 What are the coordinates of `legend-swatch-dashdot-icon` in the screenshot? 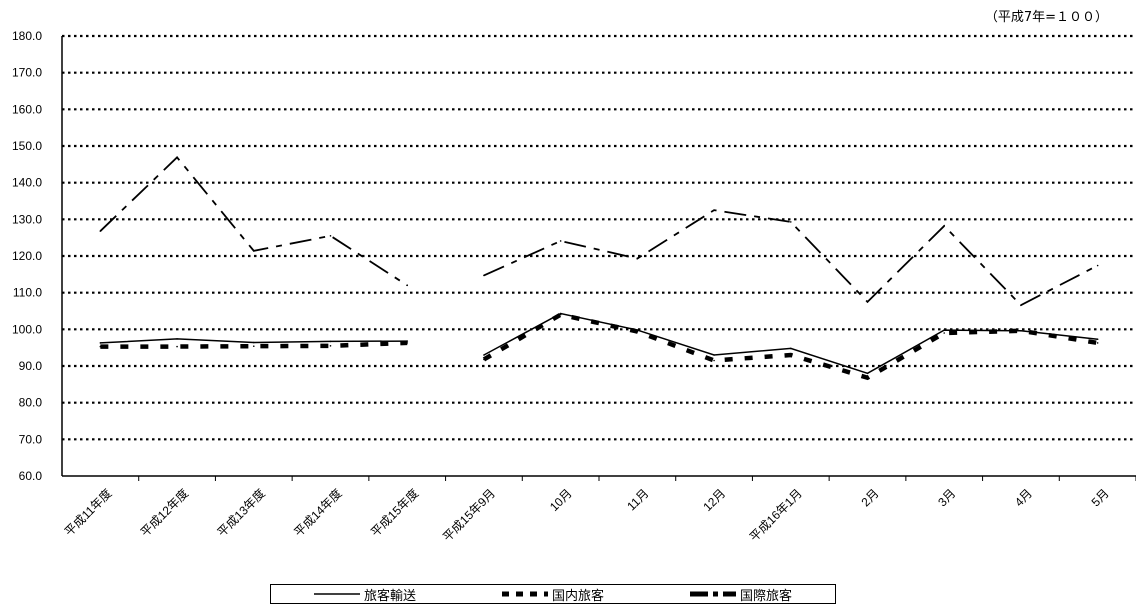 It's located at (712, 594).